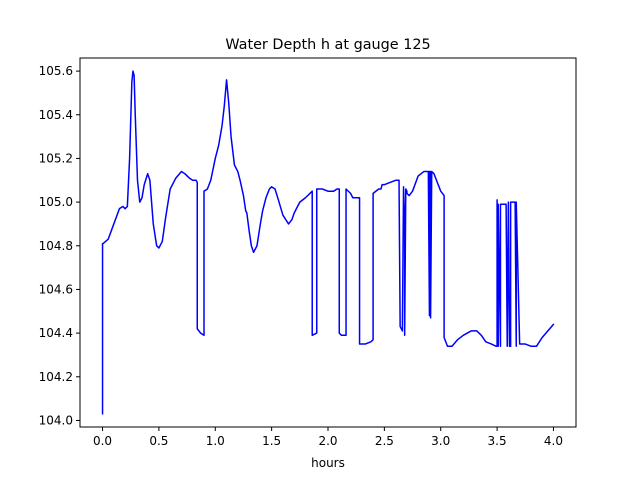  What do you see at coordinates (56, 202) in the screenshot?
I see `y-tick-label: 105.0` at bounding box center [56, 202].